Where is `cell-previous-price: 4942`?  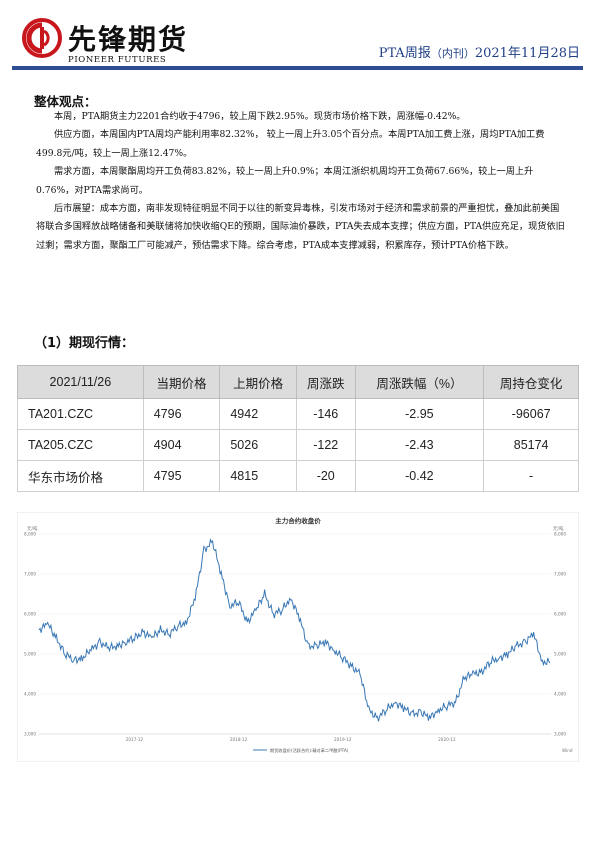
cell-previous-price: 4942 is located at coordinates (258, 414).